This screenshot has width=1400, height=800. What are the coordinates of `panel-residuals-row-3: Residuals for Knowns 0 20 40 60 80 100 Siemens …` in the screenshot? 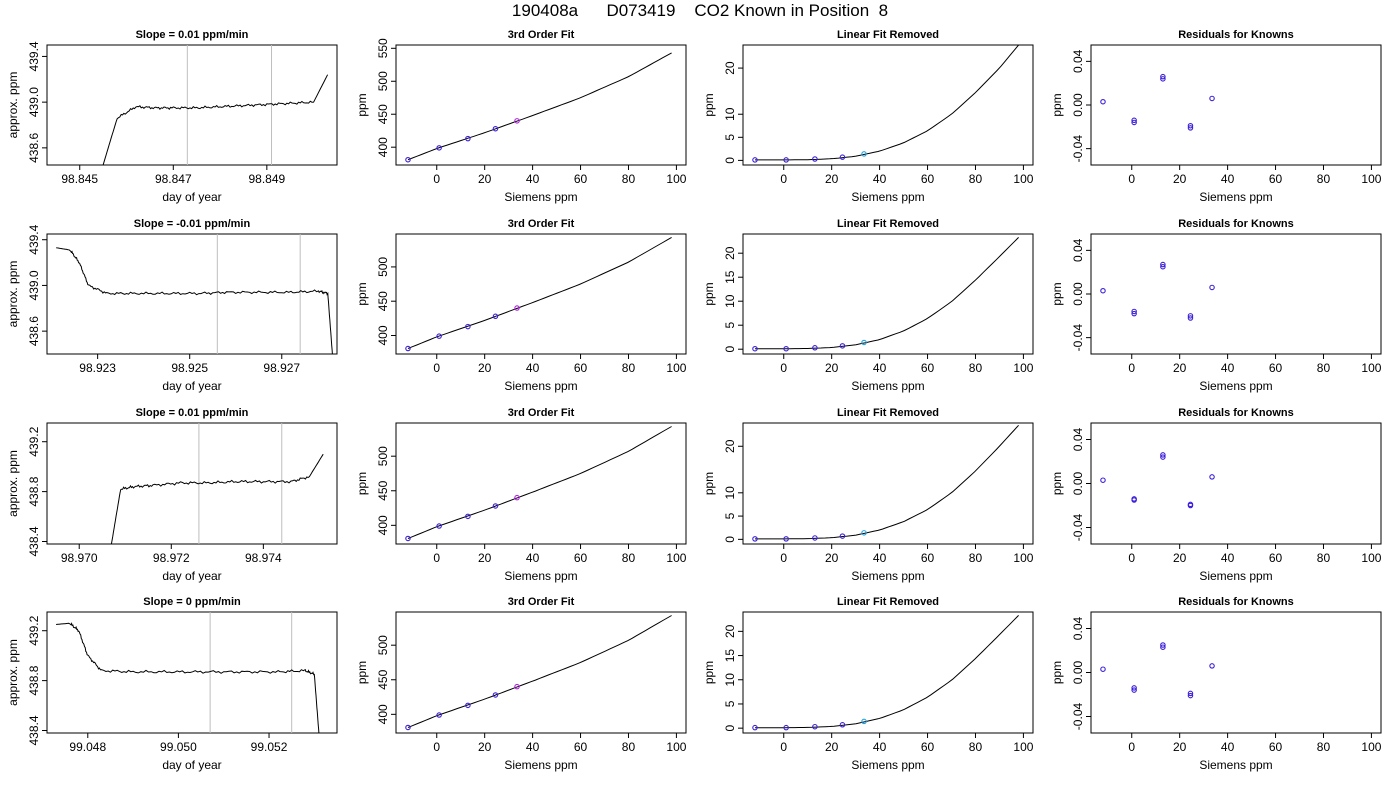 It's located at (1216, 495).